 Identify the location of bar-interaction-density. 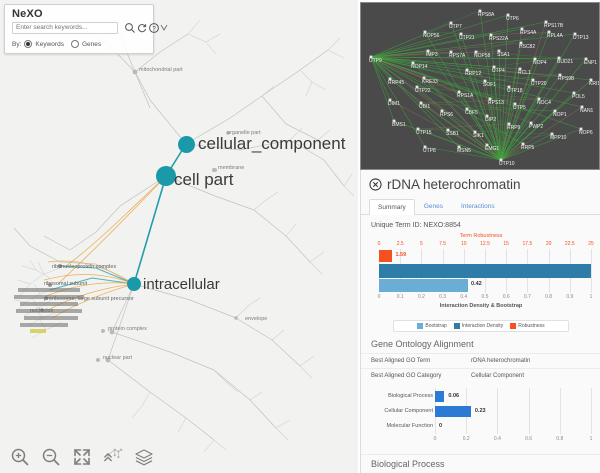
(485, 271).